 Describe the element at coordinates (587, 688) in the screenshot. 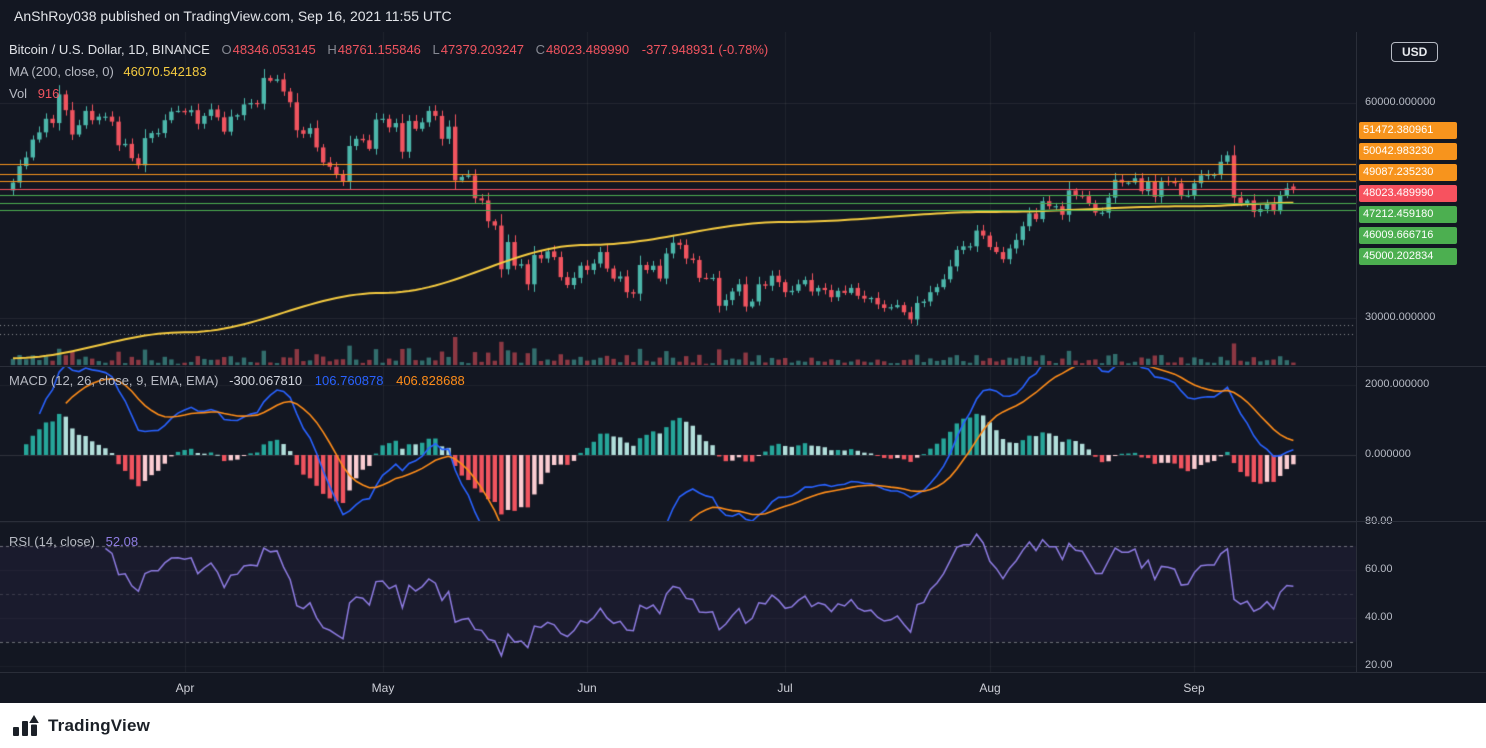

I see `time-axis-label: Jun` at that location.